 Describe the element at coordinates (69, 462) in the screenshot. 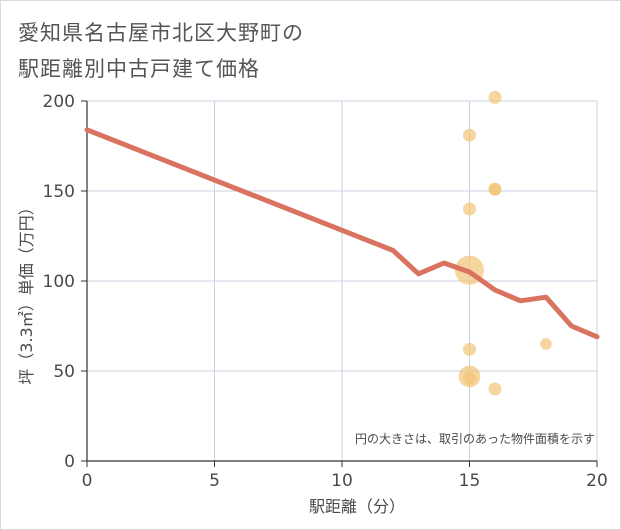

I see `y-tick-label: 0` at that location.